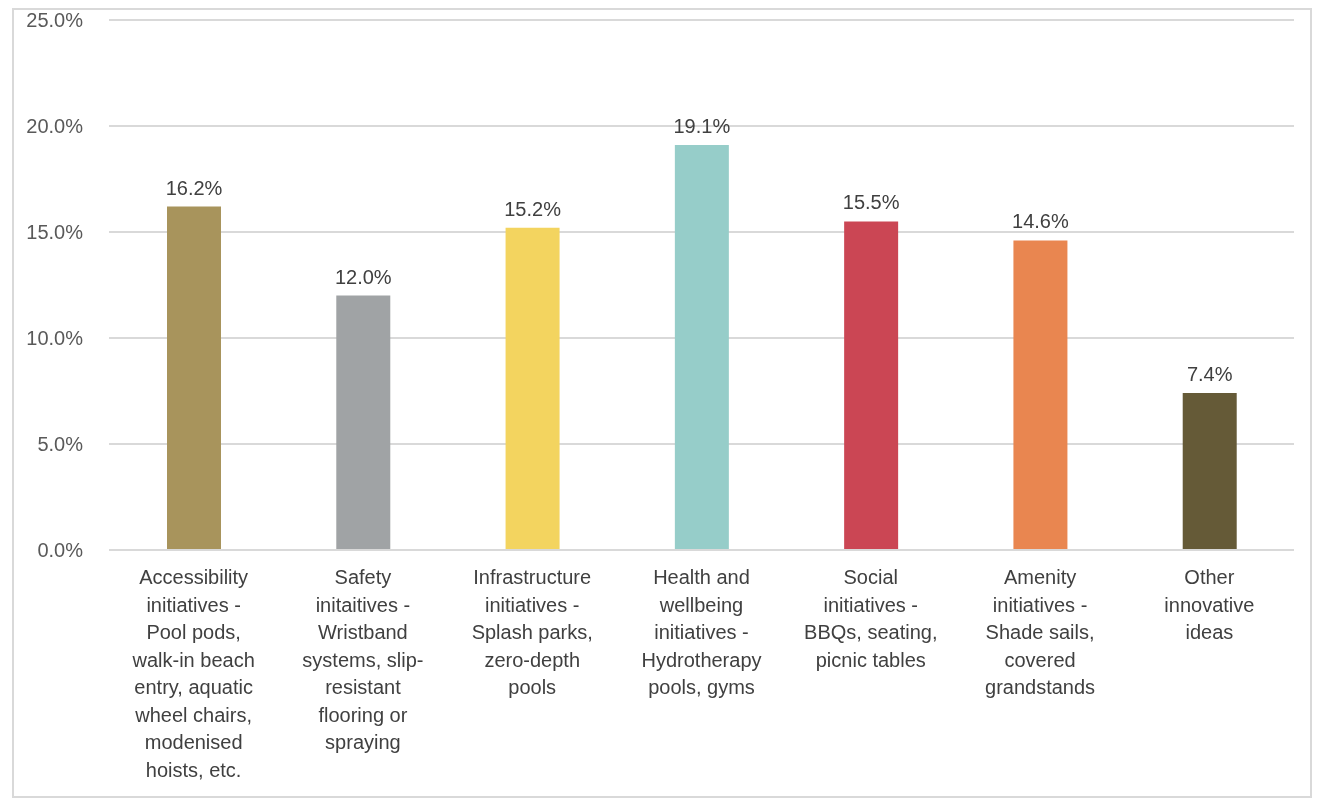  Describe the element at coordinates (363, 659) in the screenshot. I see `x-tick-label: Safety initaitives - Wristband systems, slip-resistant flooring or spraying` at that location.